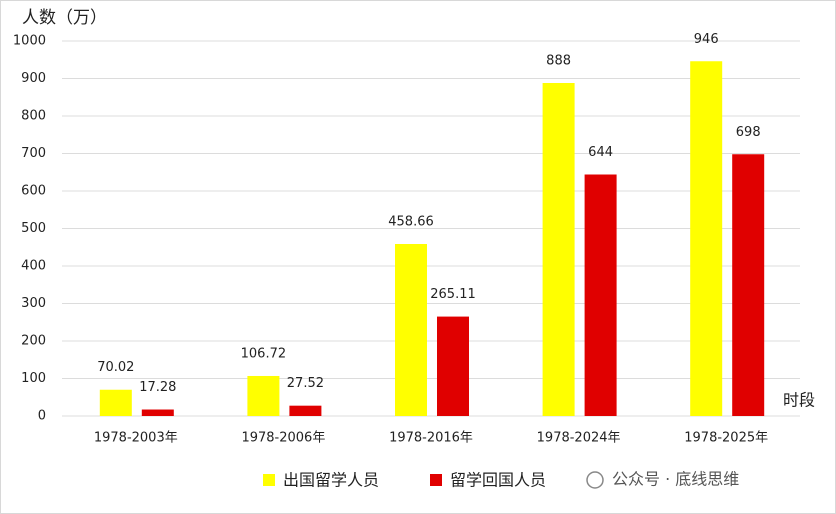  What do you see at coordinates (706, 39) in the screenshot?
I see `data-label: 946` at bounding box center [706, 39].